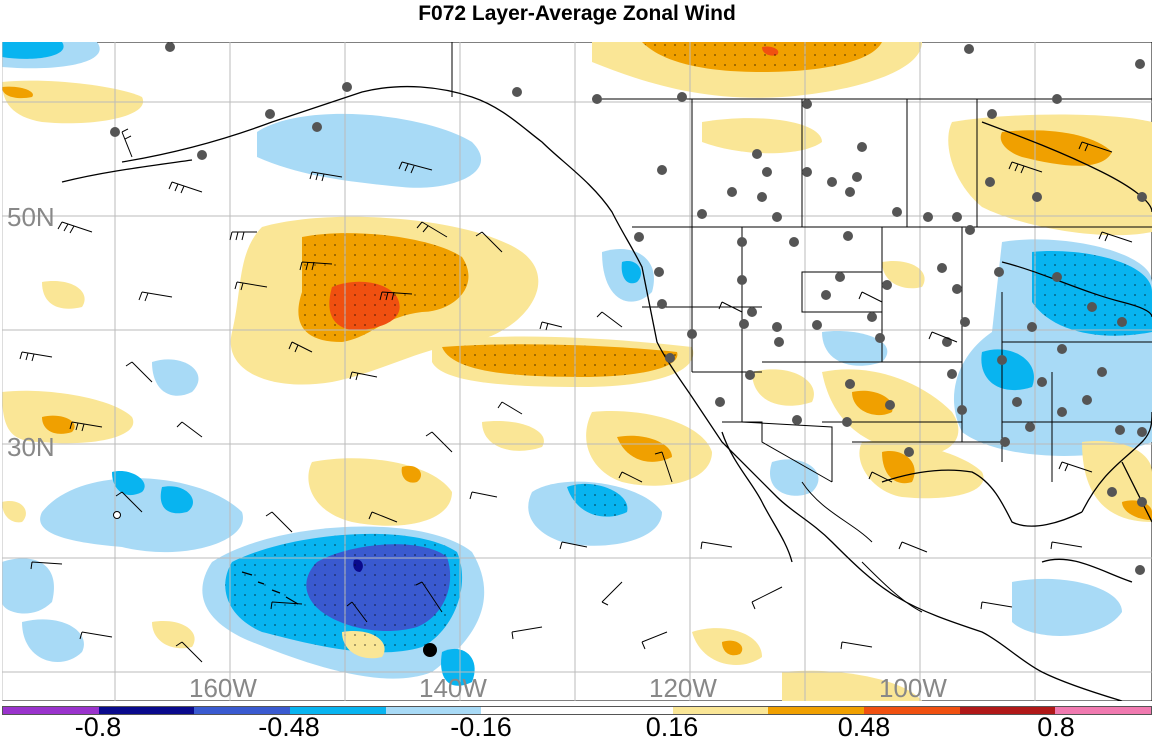 The image size is (1154, 743). What do you see at coordinates (1056, 727) in the screenshot?
I see `colorbar-label: 0.8` at bounding box center [1056, 727].